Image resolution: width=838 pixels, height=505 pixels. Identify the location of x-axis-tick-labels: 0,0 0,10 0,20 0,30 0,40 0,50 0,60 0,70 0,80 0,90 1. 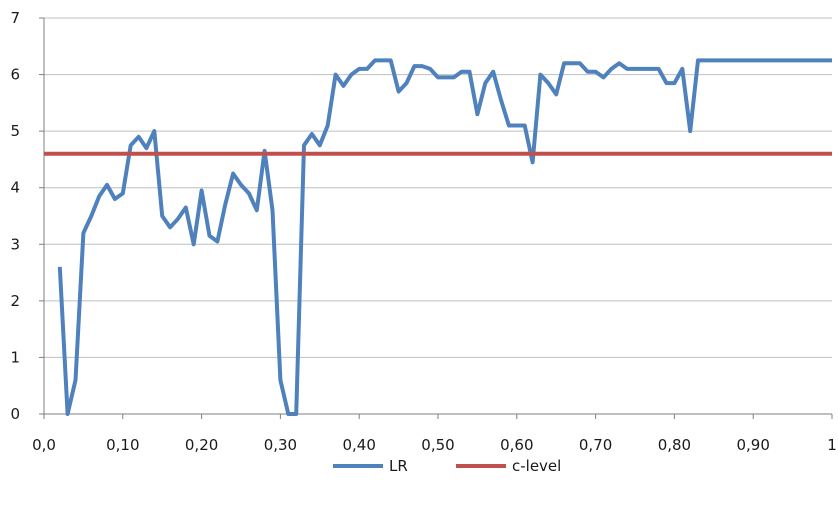
(434, 445).